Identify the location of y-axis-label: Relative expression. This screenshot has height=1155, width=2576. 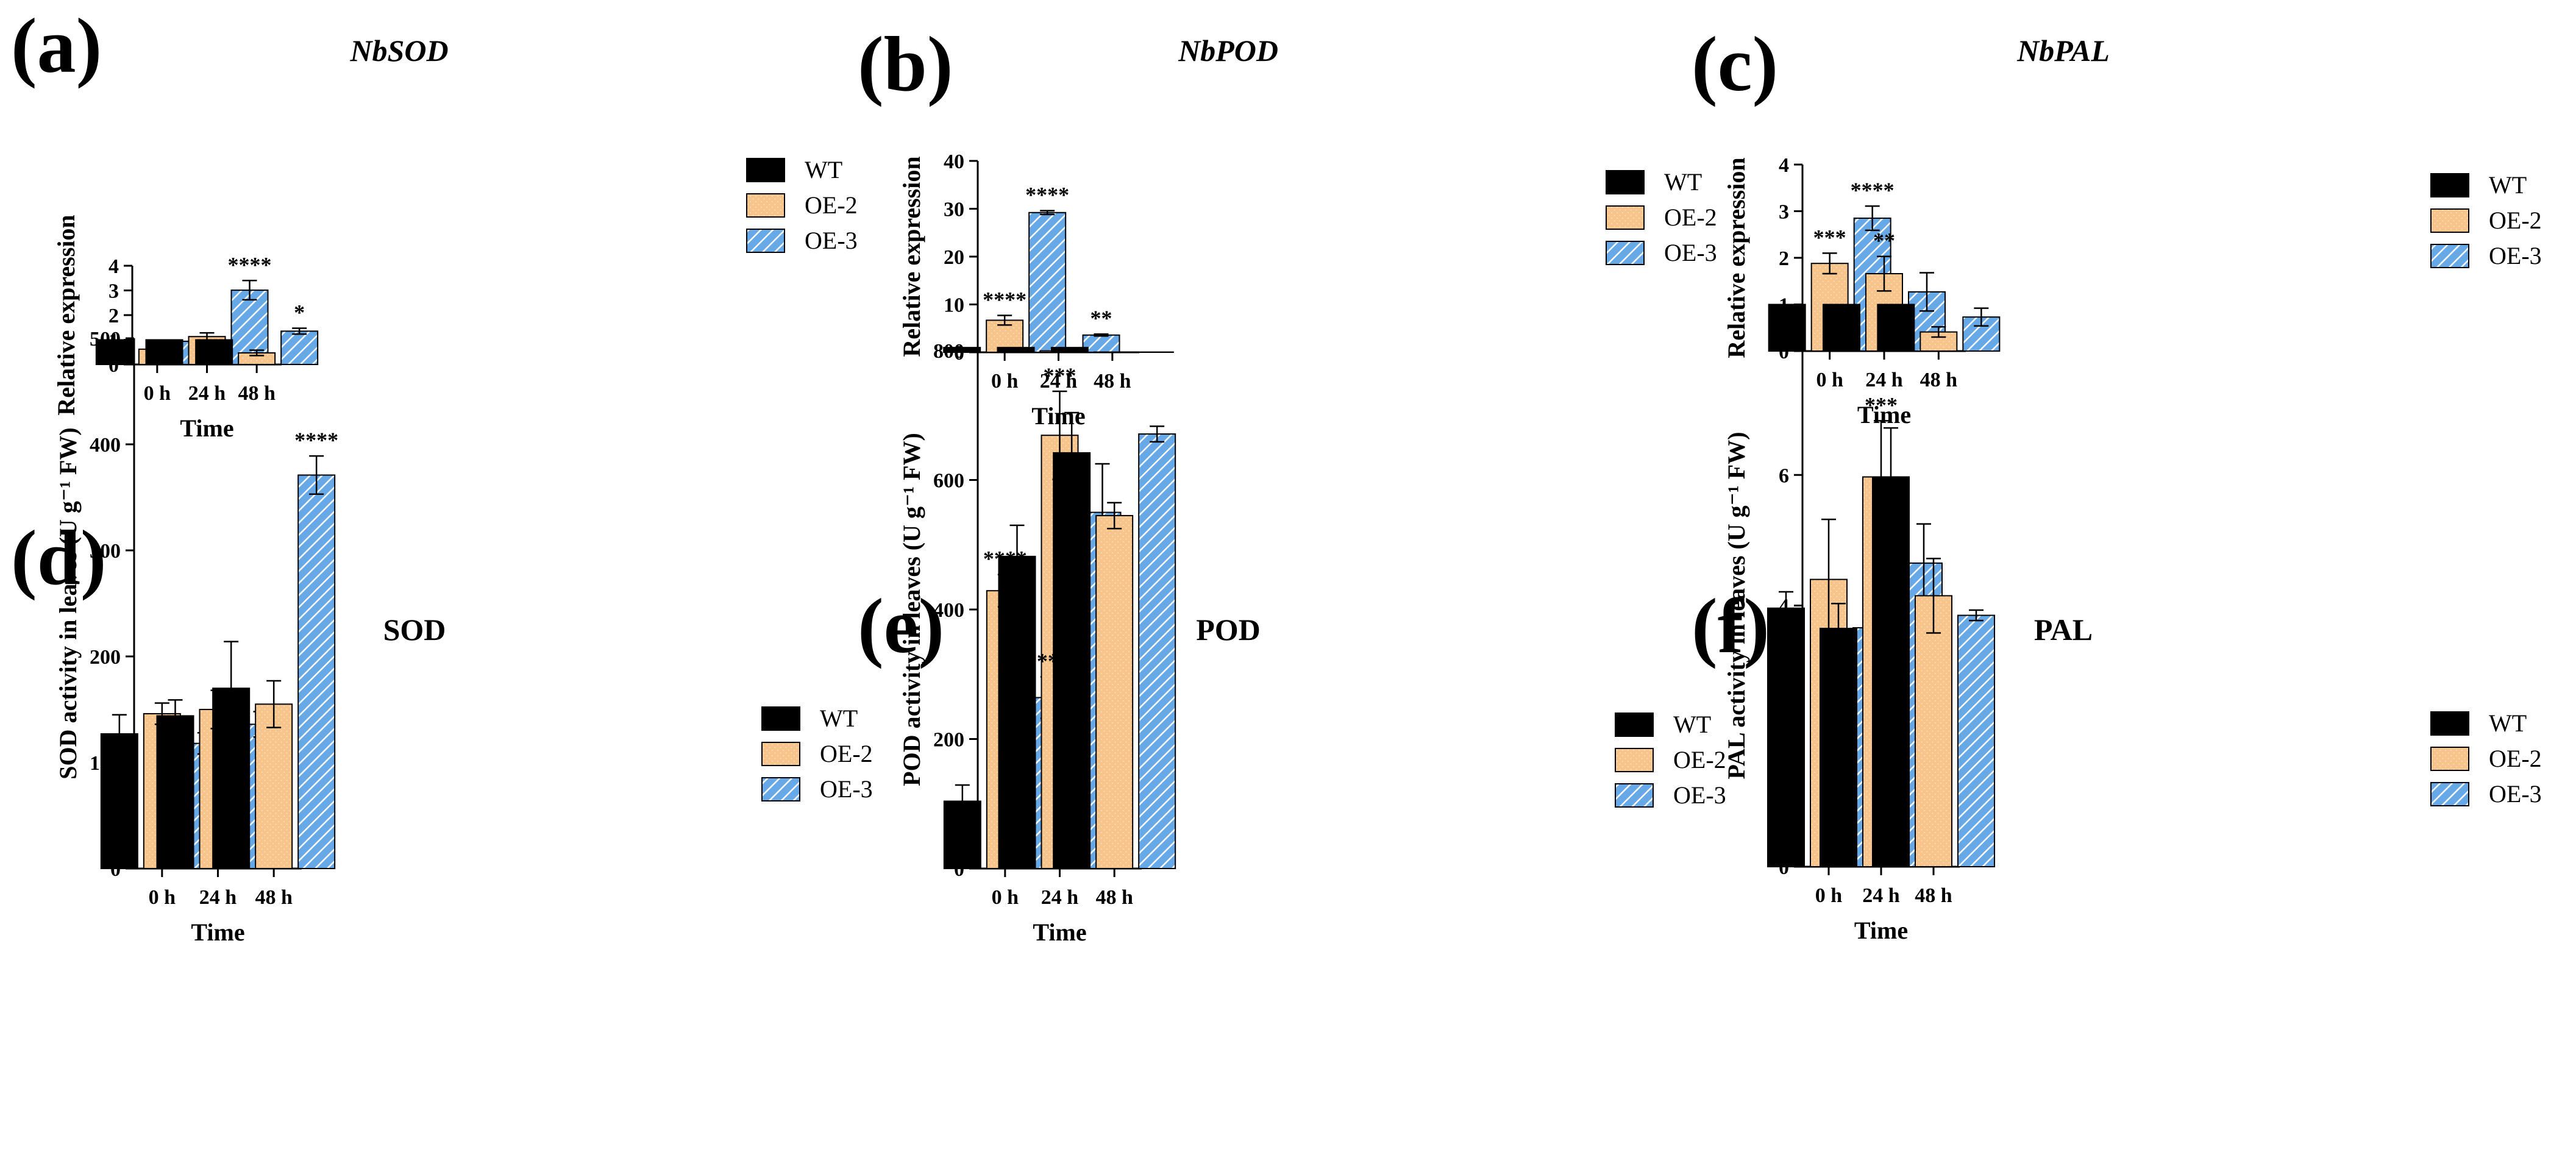
(66, 315).